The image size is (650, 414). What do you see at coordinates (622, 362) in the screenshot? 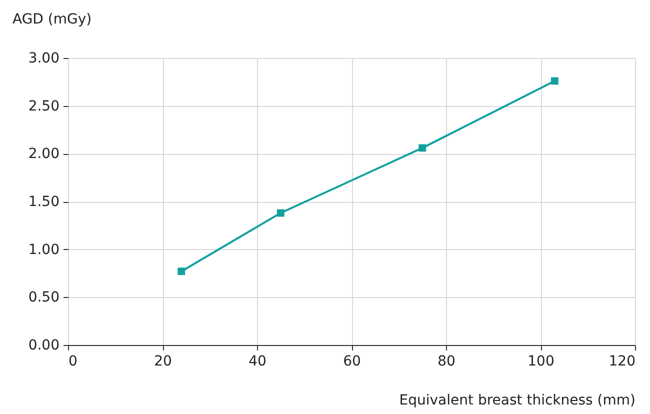
I see `x-tick-label: 120` at bounding box center [622, 362].